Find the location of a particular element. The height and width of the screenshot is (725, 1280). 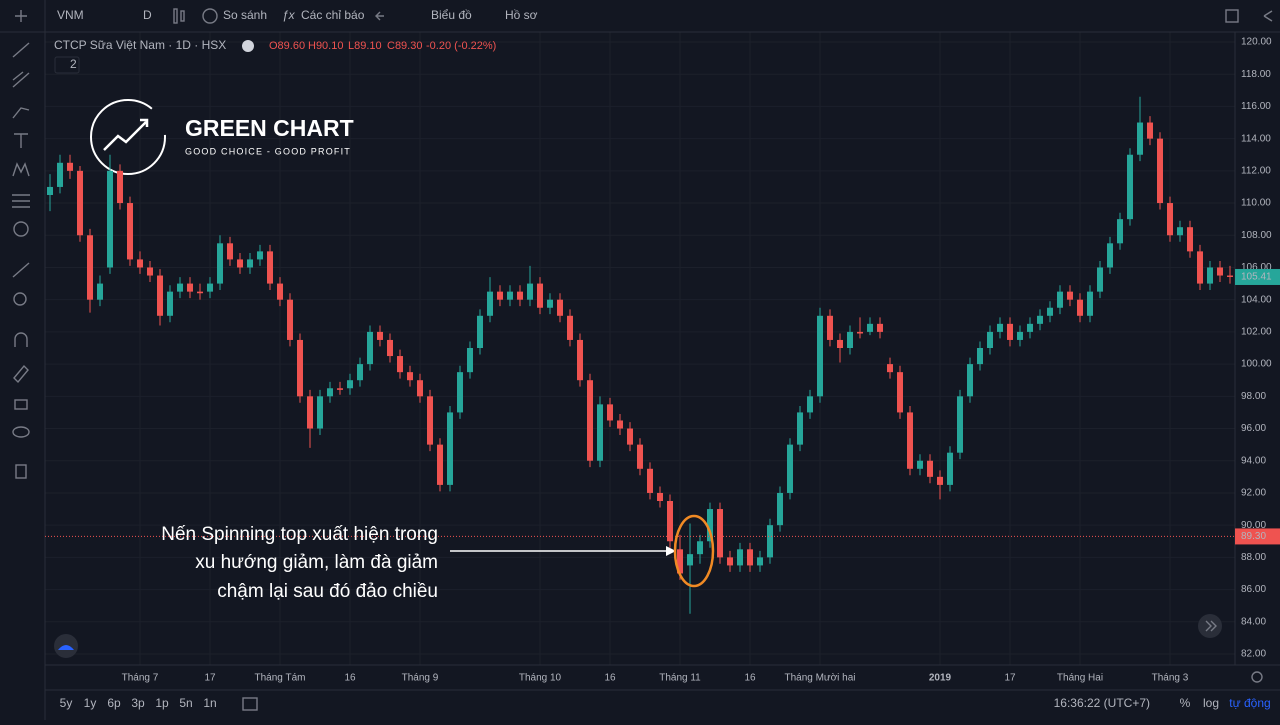

indicators-button: Các chỉ báo is located at coordinates (333, 15).